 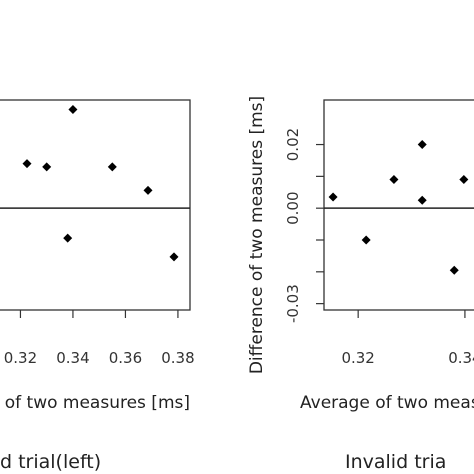 What do you see at coordinates (395, 462) in the screenshot?
I see `caption: Invalid tria` at bounding box center [395, 462].